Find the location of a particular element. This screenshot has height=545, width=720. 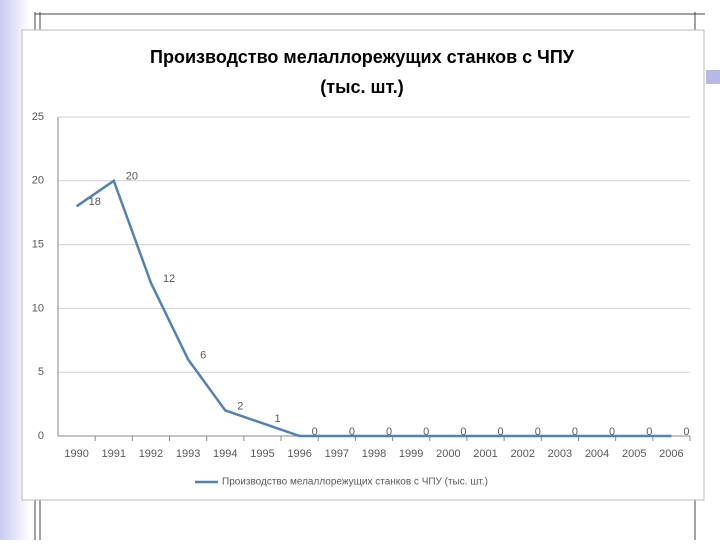

x-tick-label: 2005 is located at coordinates (634, 454).